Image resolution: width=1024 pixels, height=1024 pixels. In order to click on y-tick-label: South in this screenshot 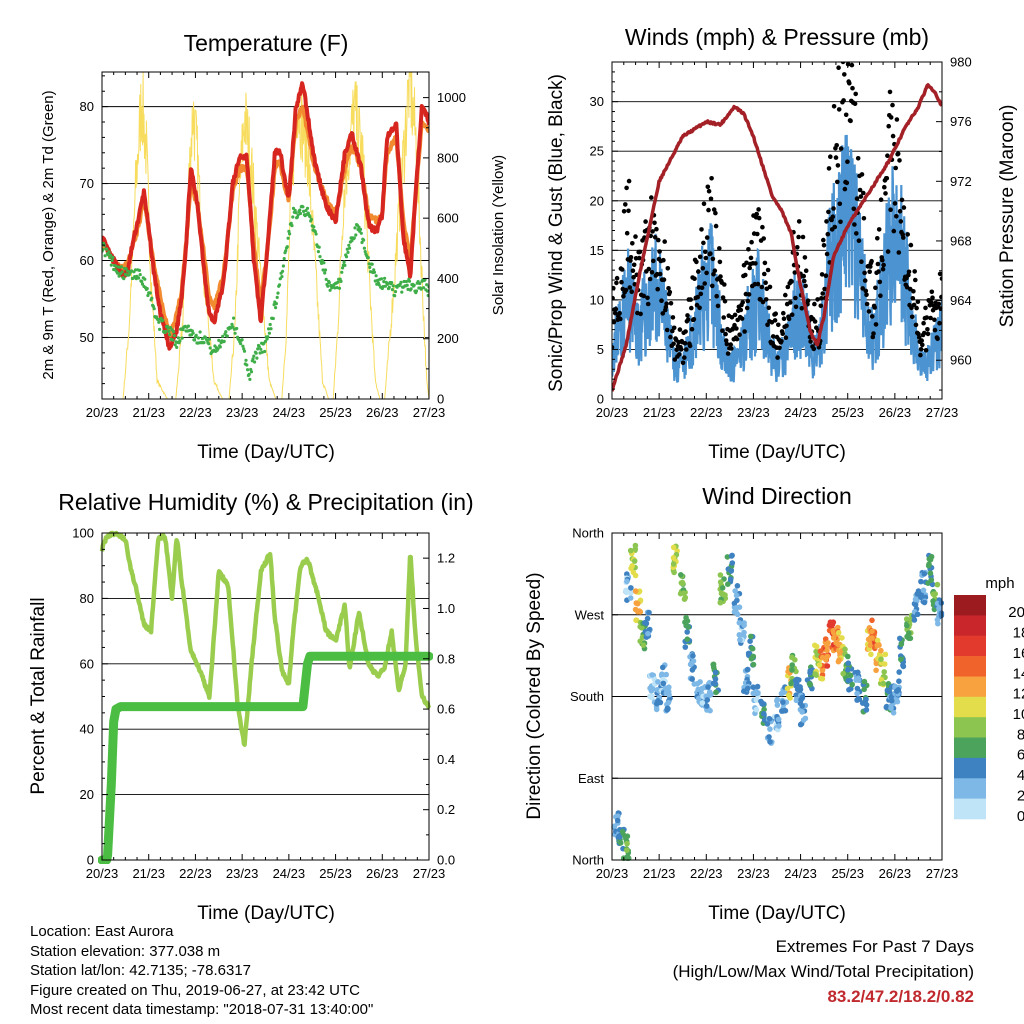, I will do `click(587, 696)`.